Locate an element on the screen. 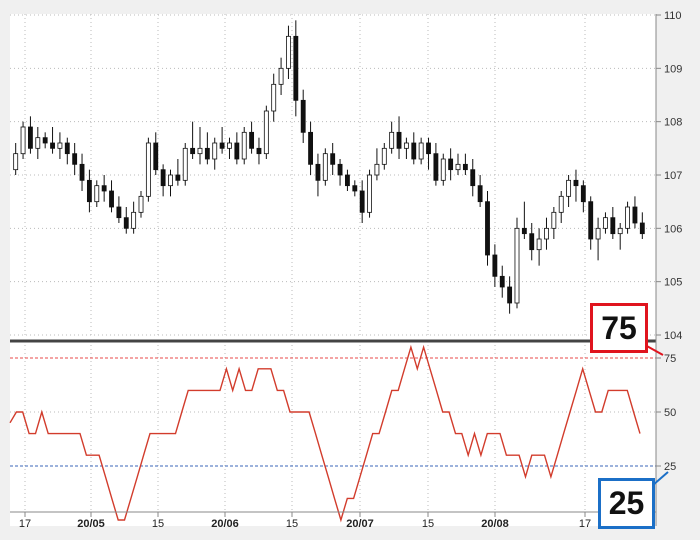 This screenshot has height=540, width=700. price-axis-ticks: 110 109 108 107 106 105 104 is located at coordinates (669, 176).